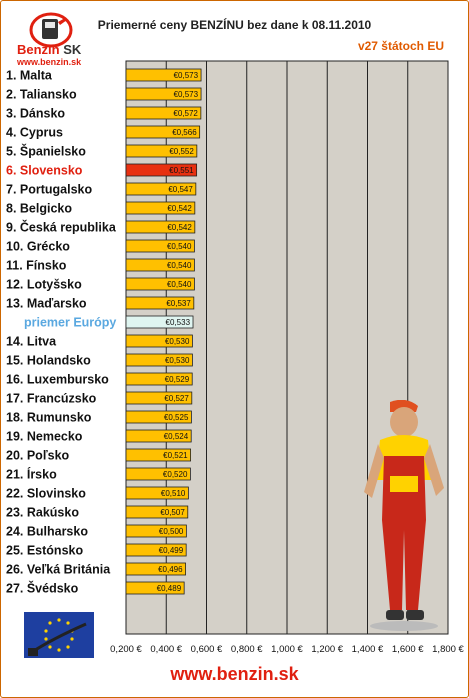 The height and width of the screenshot is (698, 469). What do you see at coordinates (38, 456) in the screenshot?
I see `category-label: 20. Poľsko` at bounding box center [38, 456].